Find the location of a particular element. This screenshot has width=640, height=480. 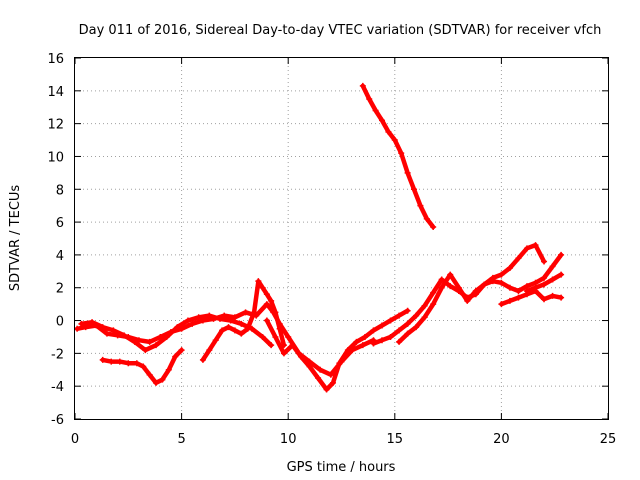

x-tick-label: 10 is located at coordinates (288, 439).